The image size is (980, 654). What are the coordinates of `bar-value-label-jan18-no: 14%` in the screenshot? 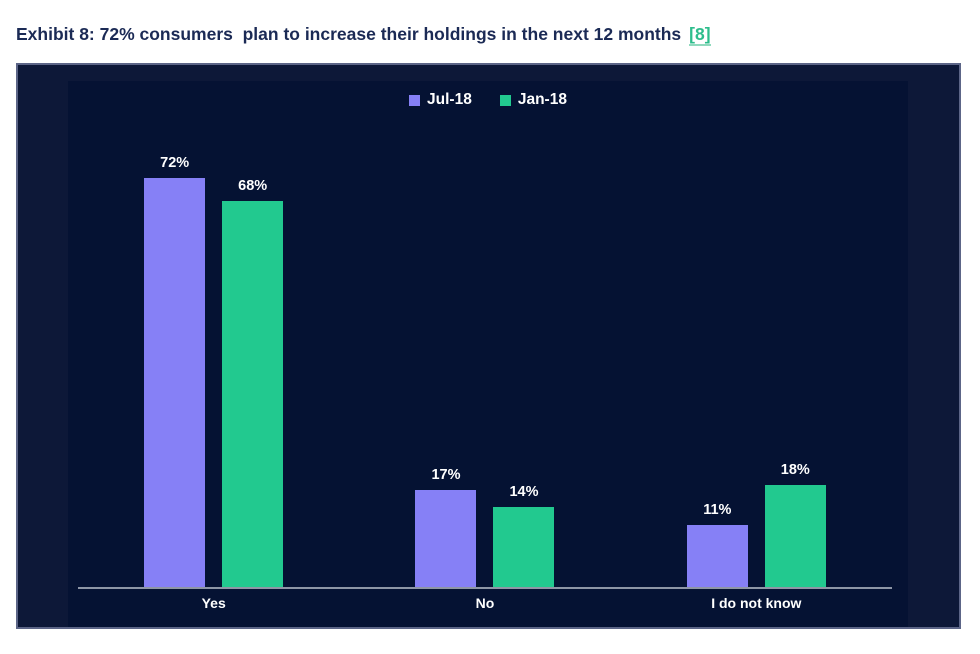 It's located at (524, 492).